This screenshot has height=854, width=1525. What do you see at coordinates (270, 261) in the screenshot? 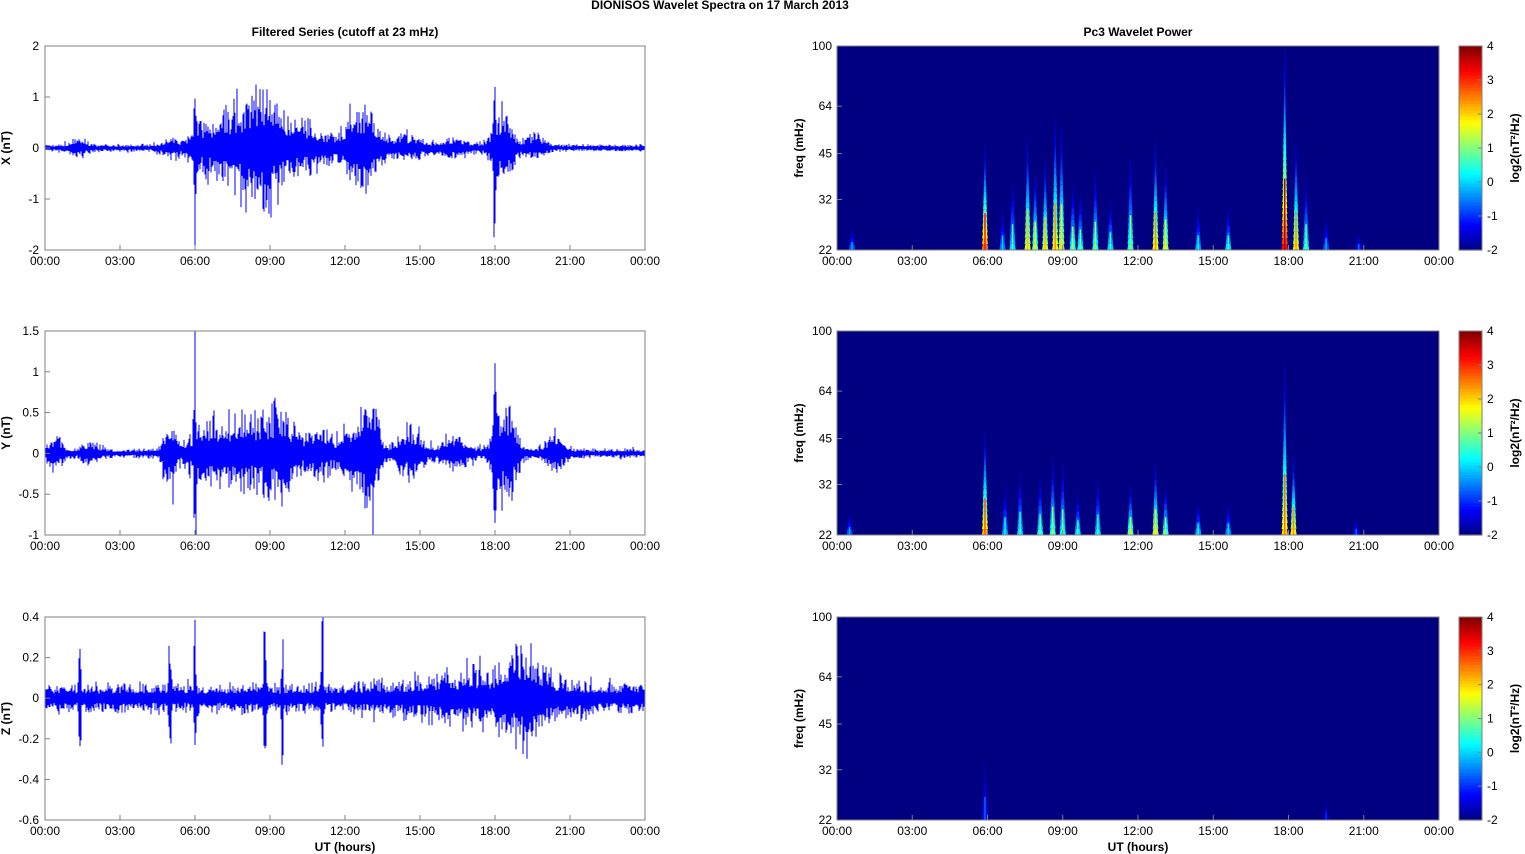
I see `x-tick-label: 09:00` at bounding box center [270, 261].